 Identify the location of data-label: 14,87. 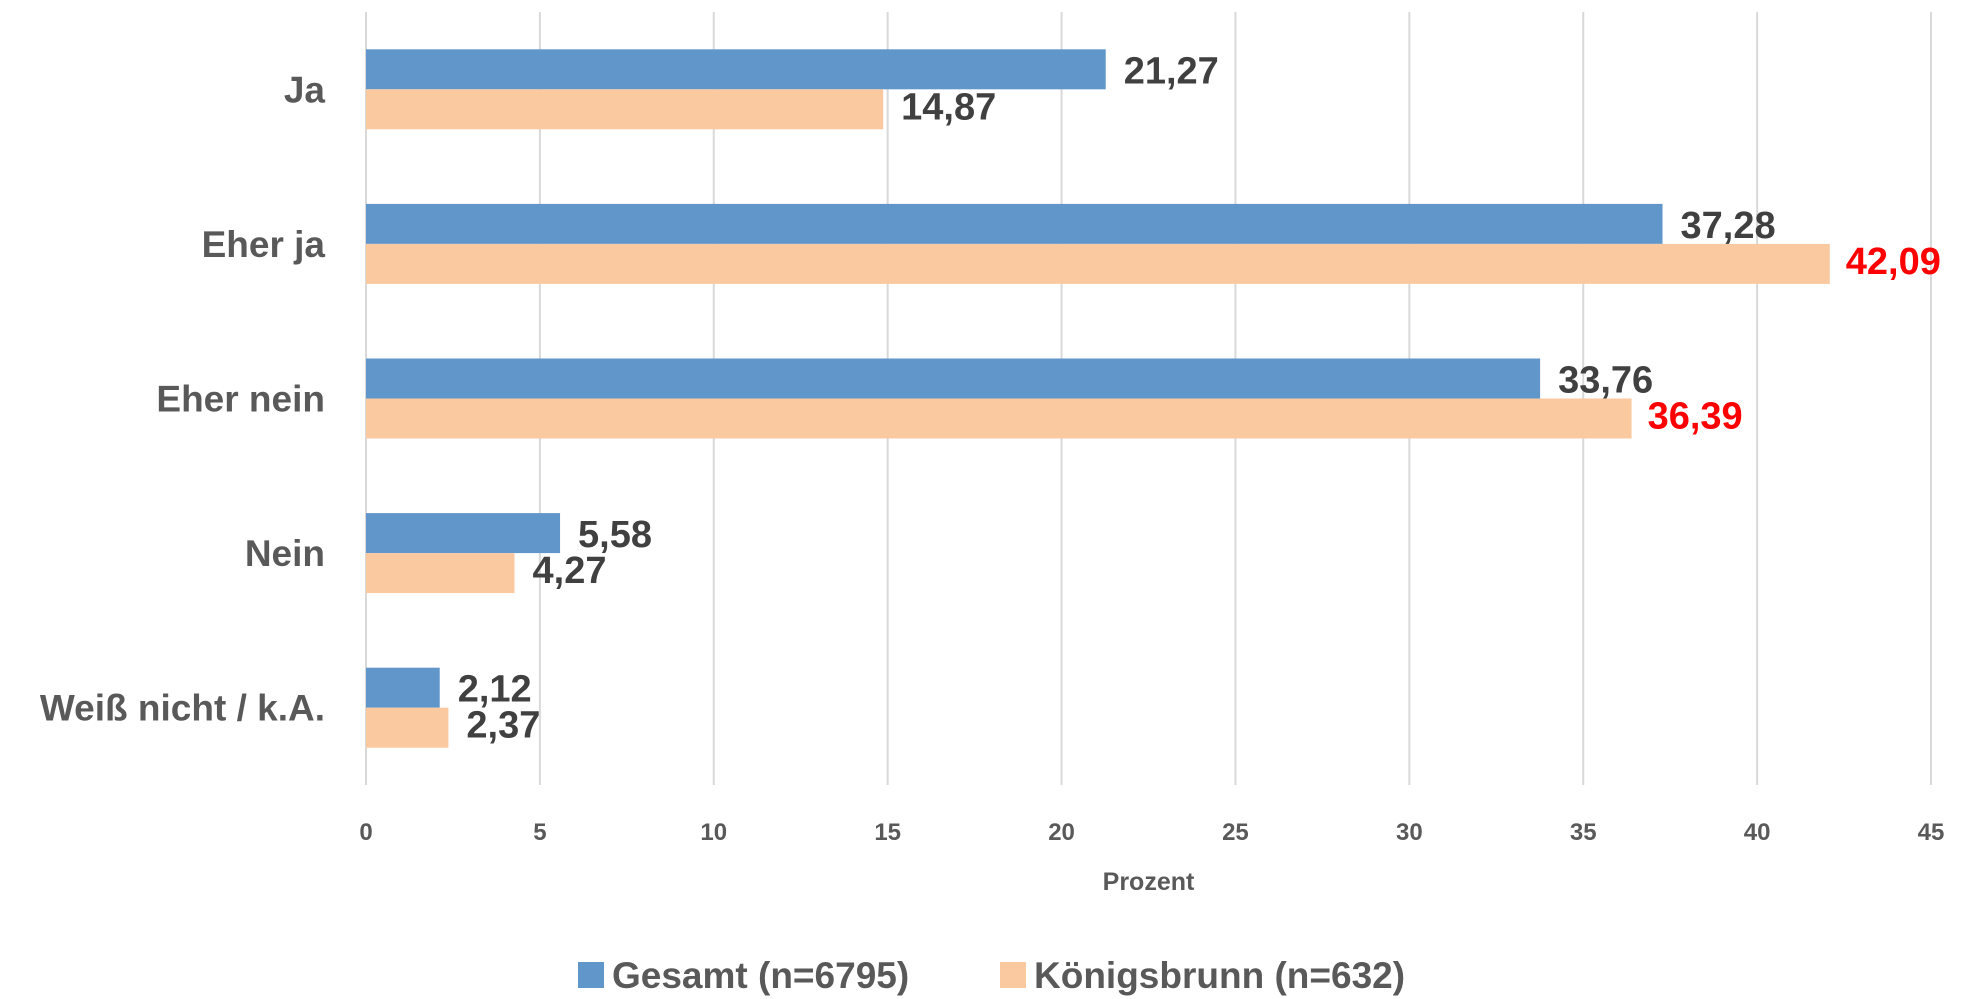
(948, 107).